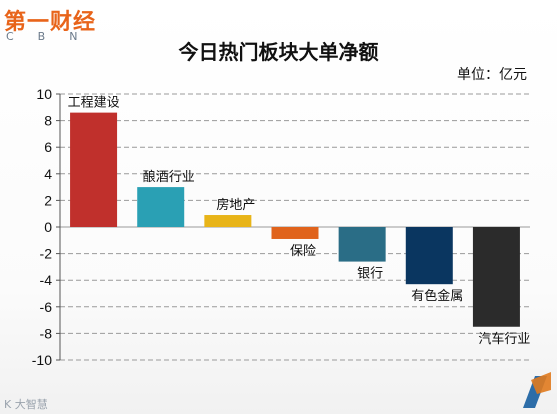 This screenshot has width=557, height=414. I want to click on unit-label: 单位：亿元, so click(492, 75).